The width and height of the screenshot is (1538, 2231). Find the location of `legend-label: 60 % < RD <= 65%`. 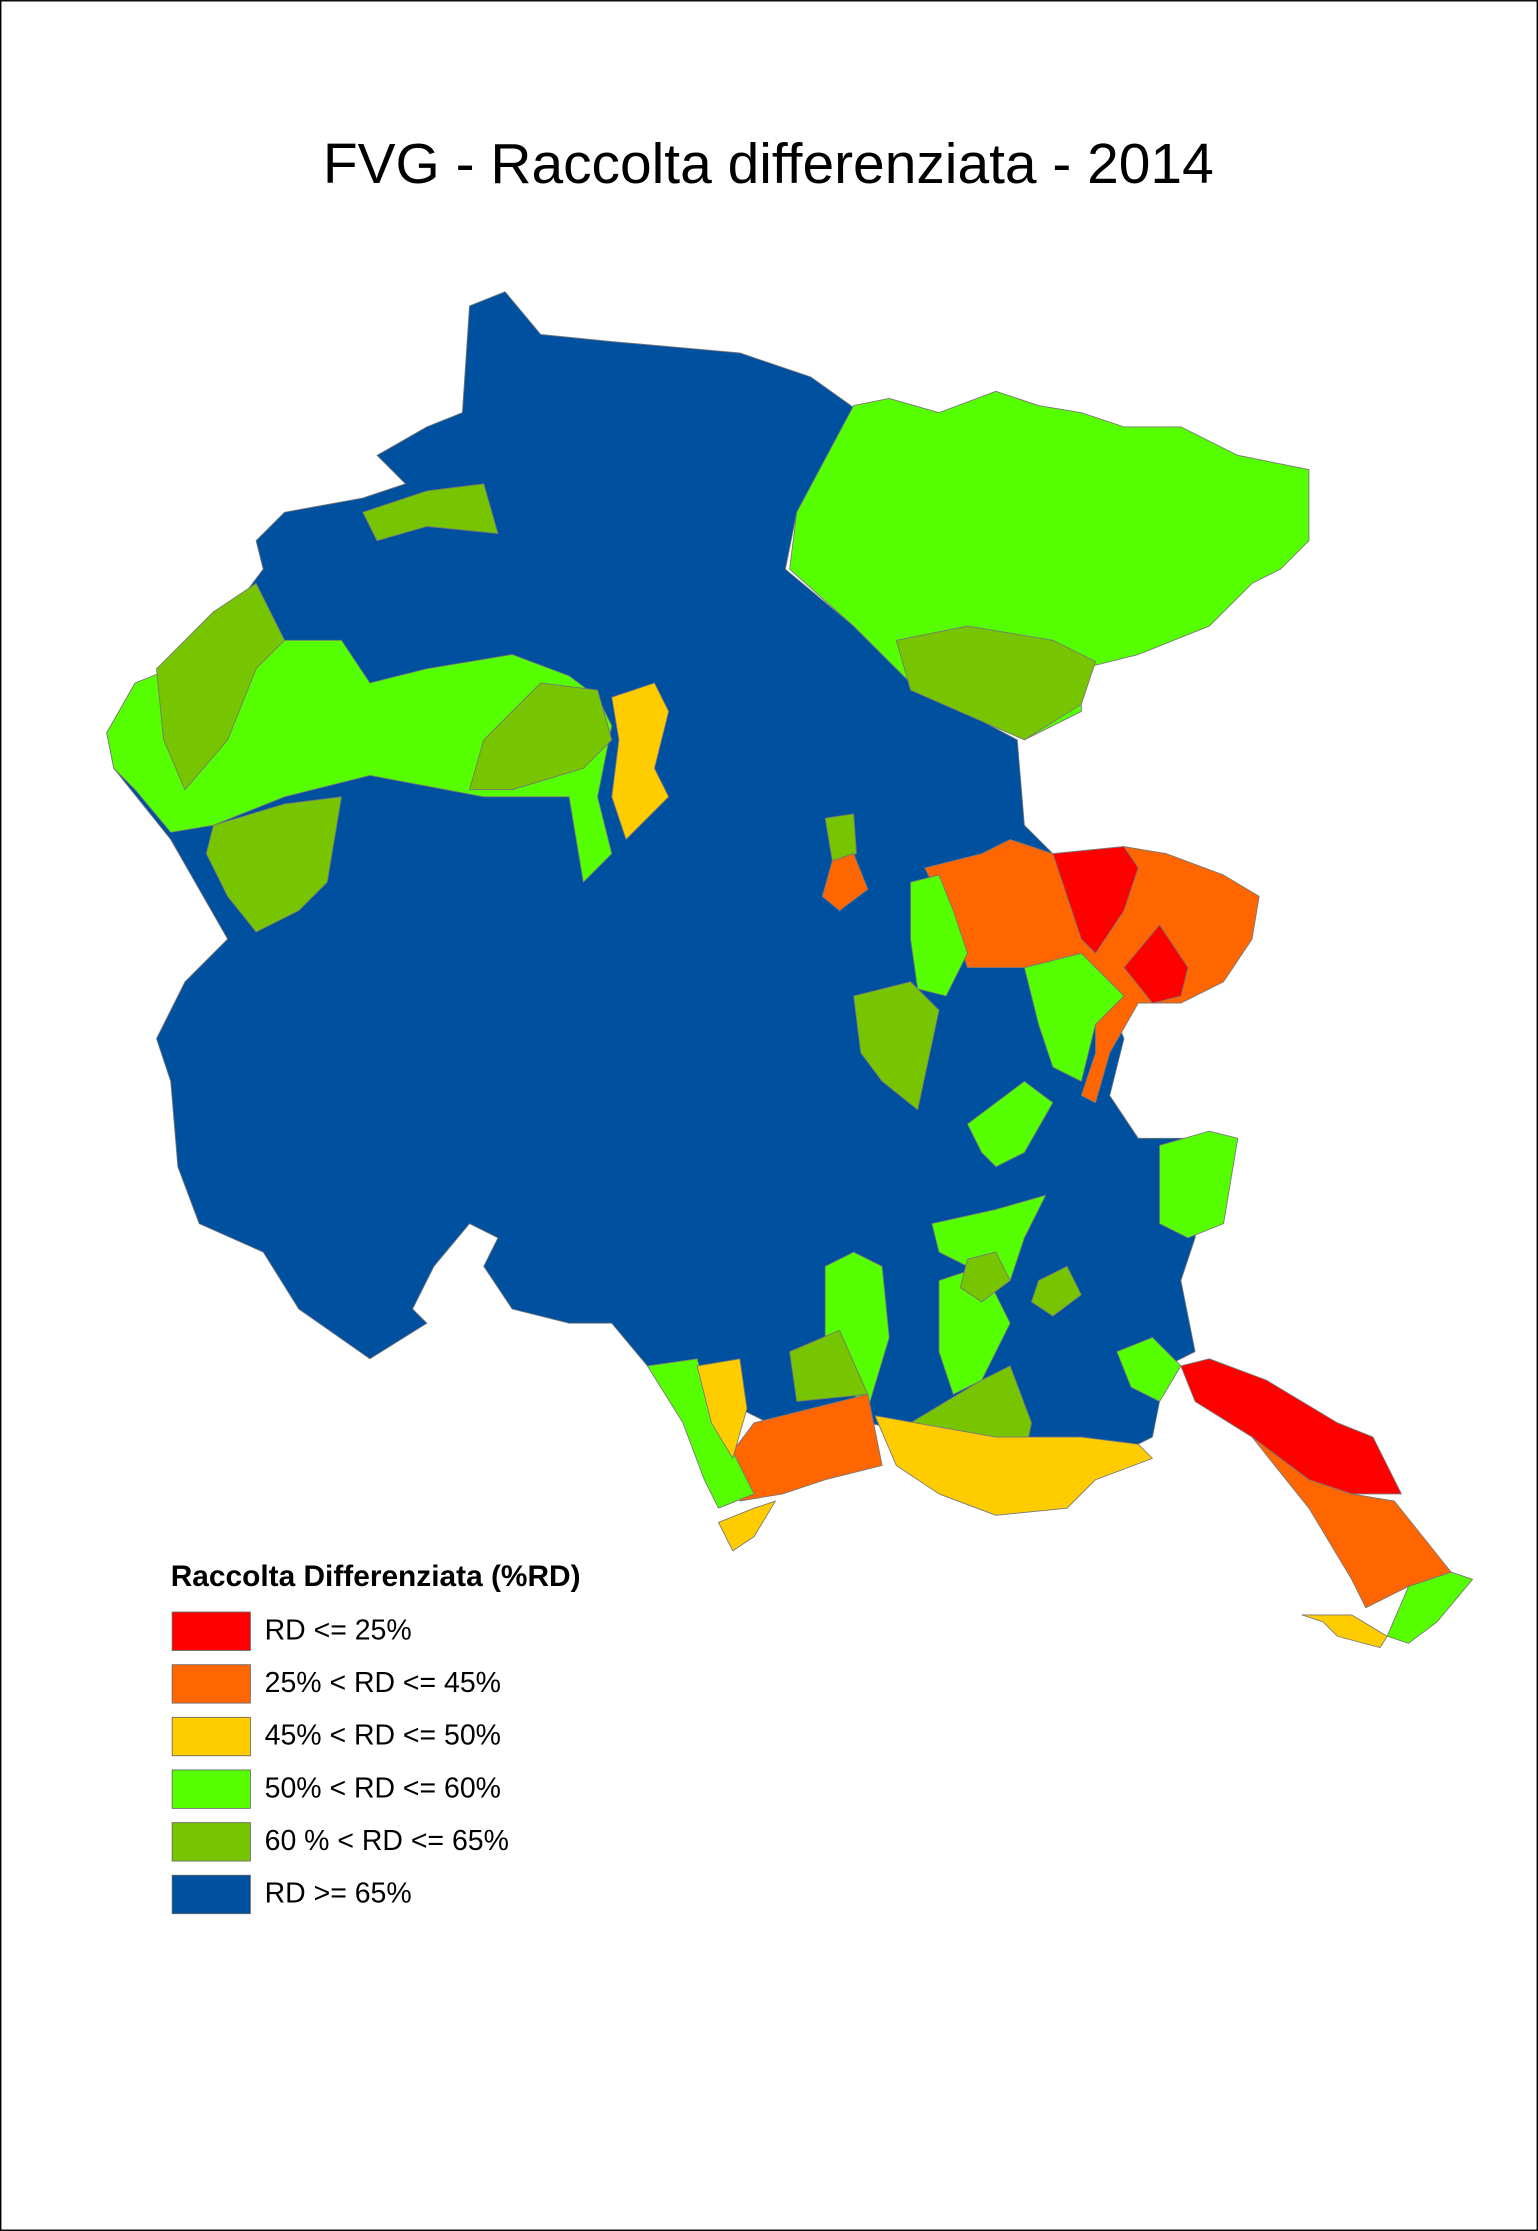

legend-label: 60 % < RD <= 65% is located at coordinates (387, 1841).